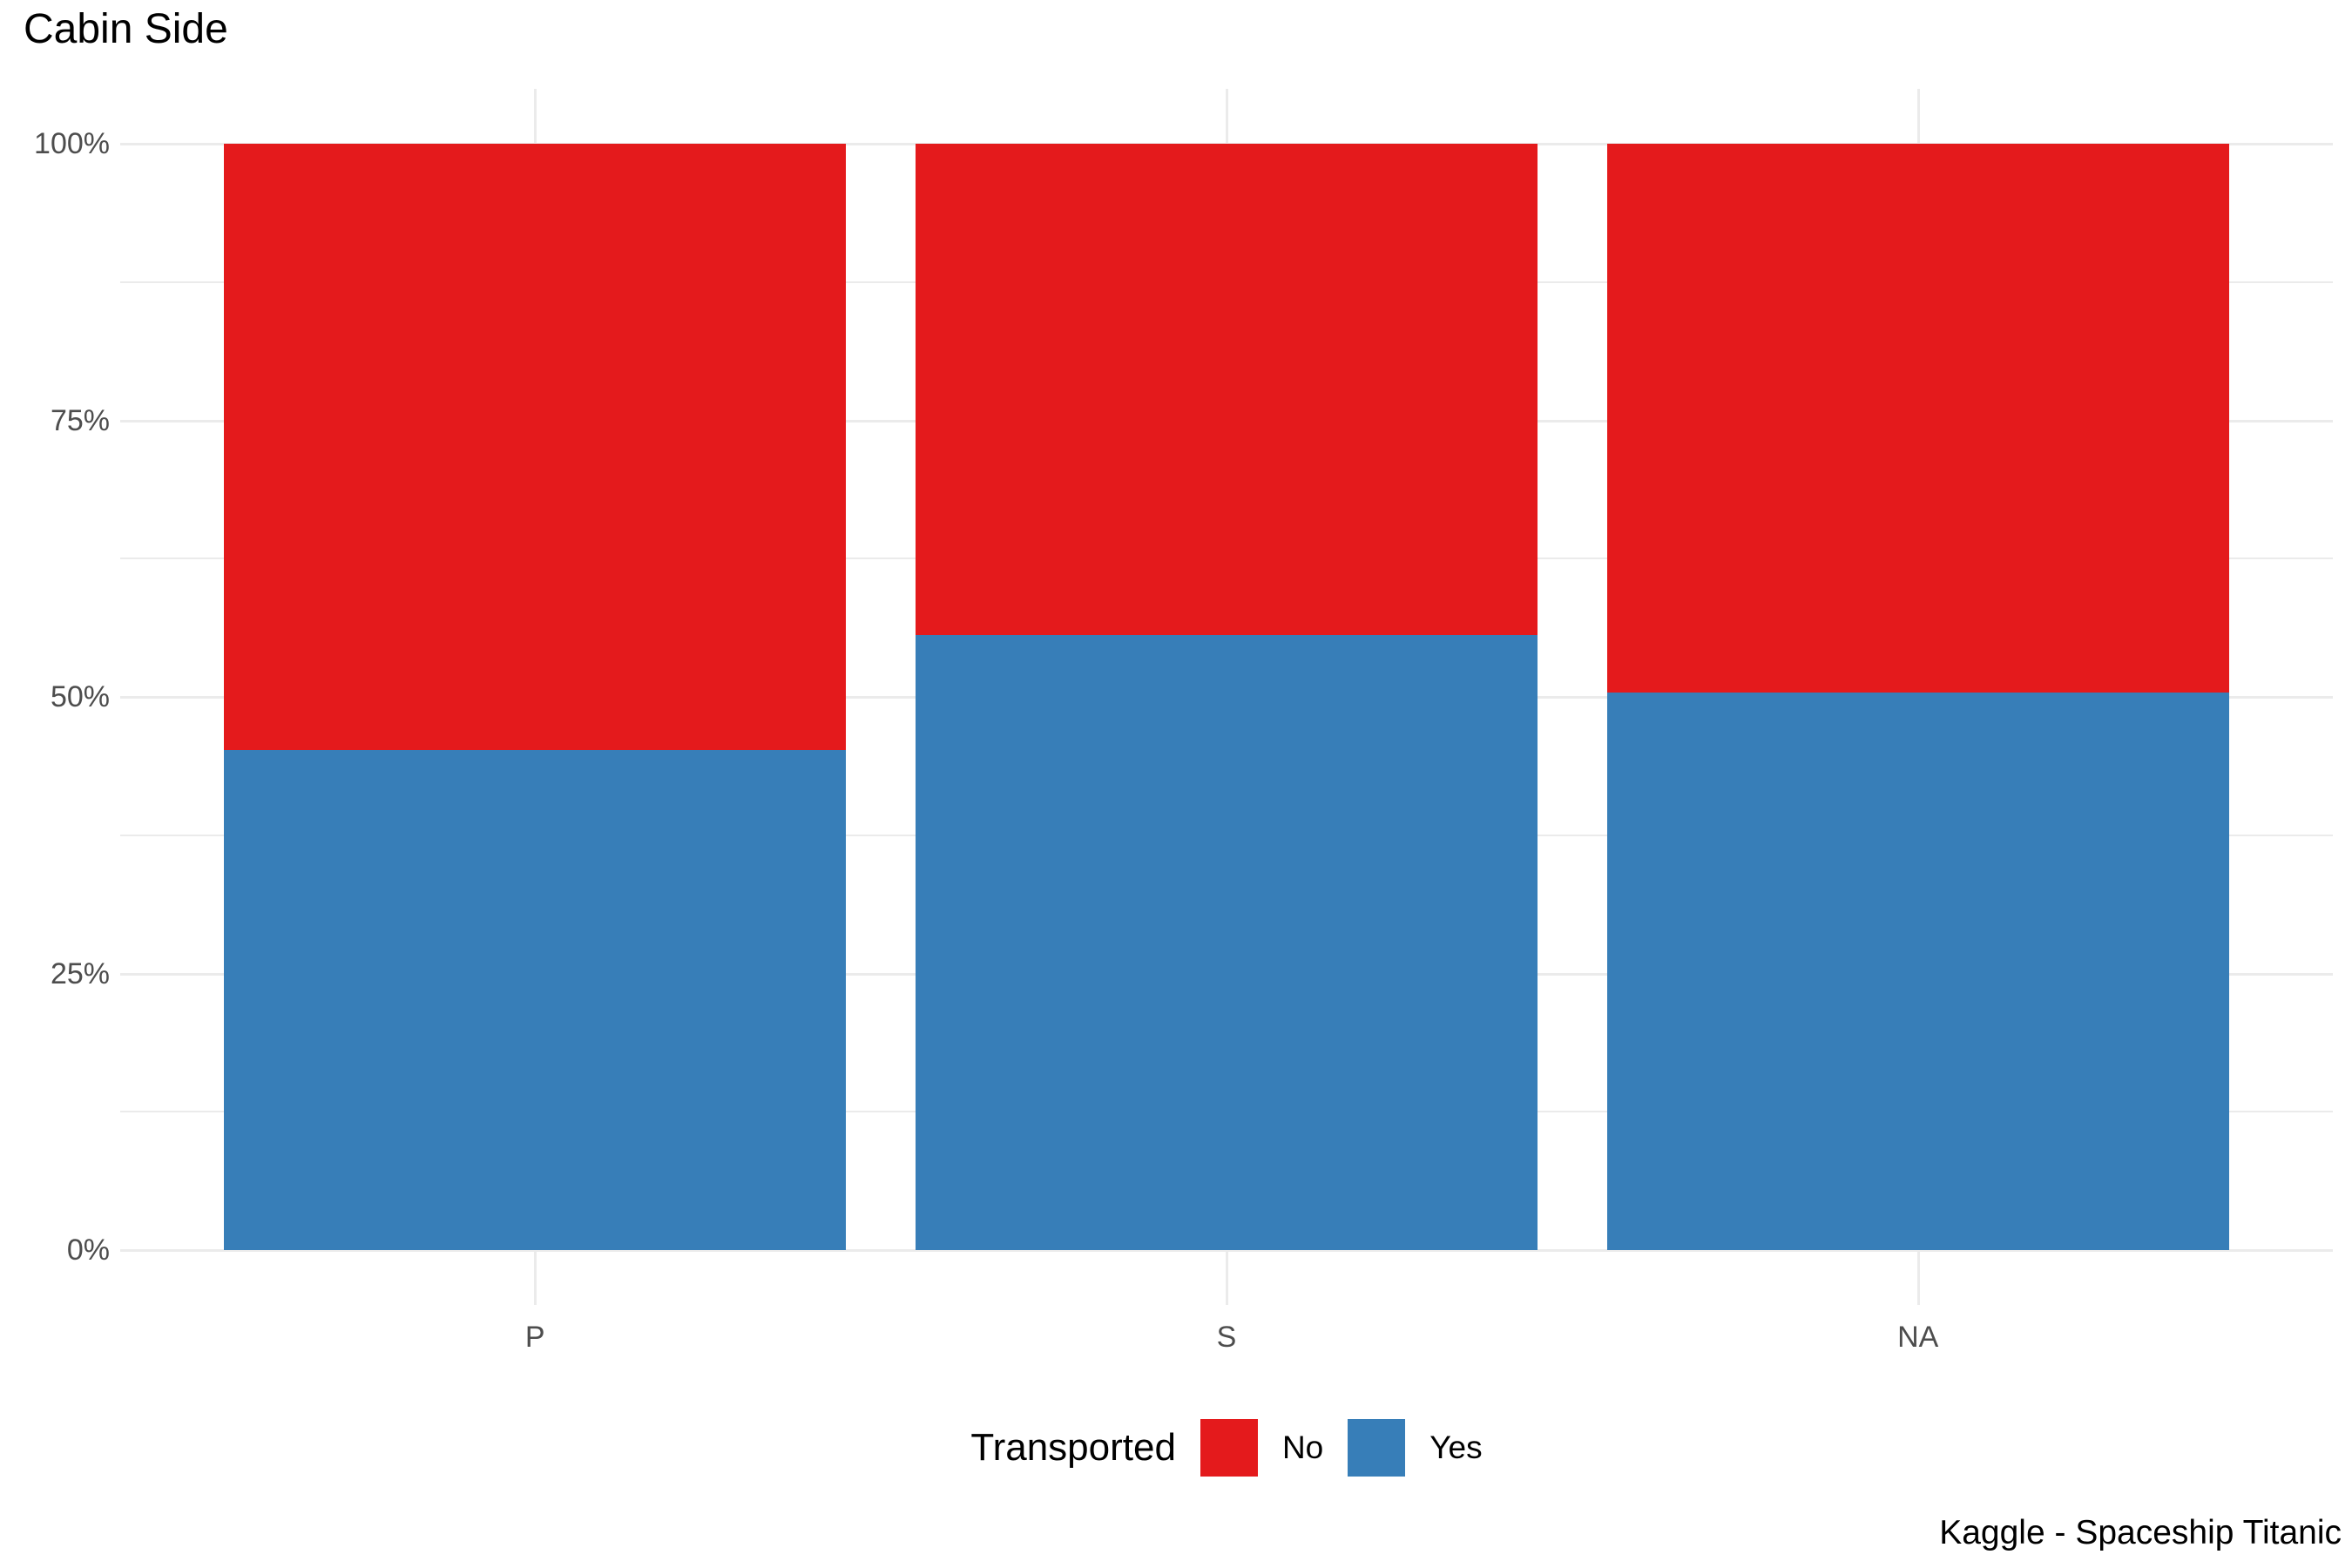 Image resolution: width=2352 pixels, height=1568 pixels. What do you see at coordinates (2141, 1532) in the screenshot?
I see `caption: Kaggle - Spaceship Titanic` at bounding box center [2141, 1532].